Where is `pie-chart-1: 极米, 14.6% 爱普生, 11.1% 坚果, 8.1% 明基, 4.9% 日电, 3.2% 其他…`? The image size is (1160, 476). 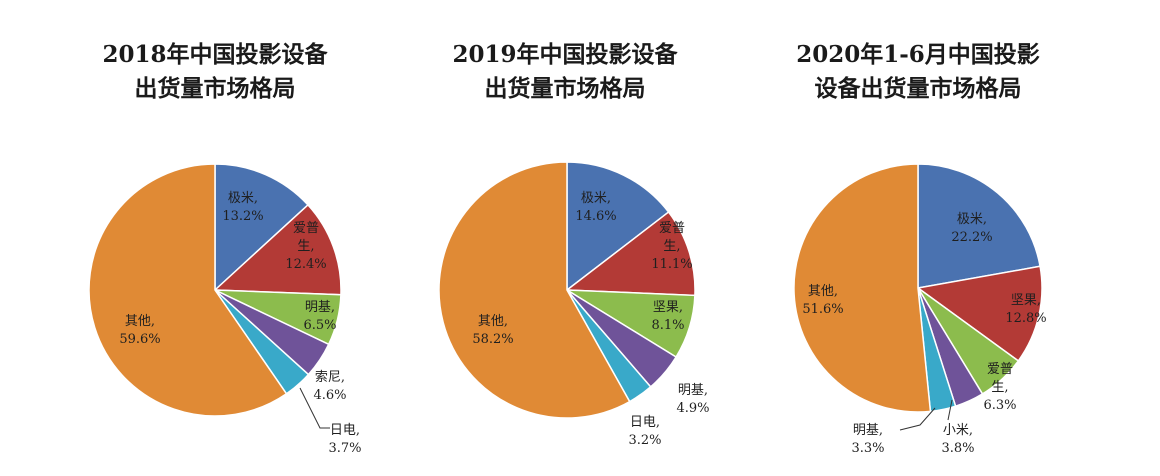 pie-chart-1: 极米, 14.6% 爱普生, 11.1% 坚果, 8.1% 明基, 4.9% 日电, 3.2% 其他… is located at coordinates (574, 304).